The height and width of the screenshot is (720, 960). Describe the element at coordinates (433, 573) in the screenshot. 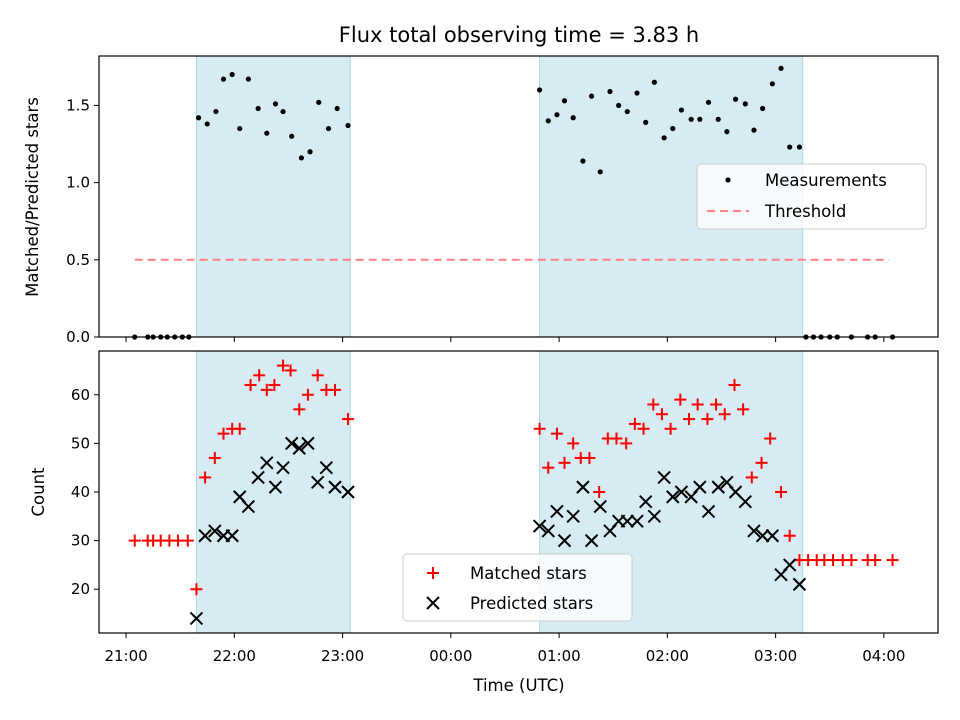

I see `legend-matched-marker` at that location.